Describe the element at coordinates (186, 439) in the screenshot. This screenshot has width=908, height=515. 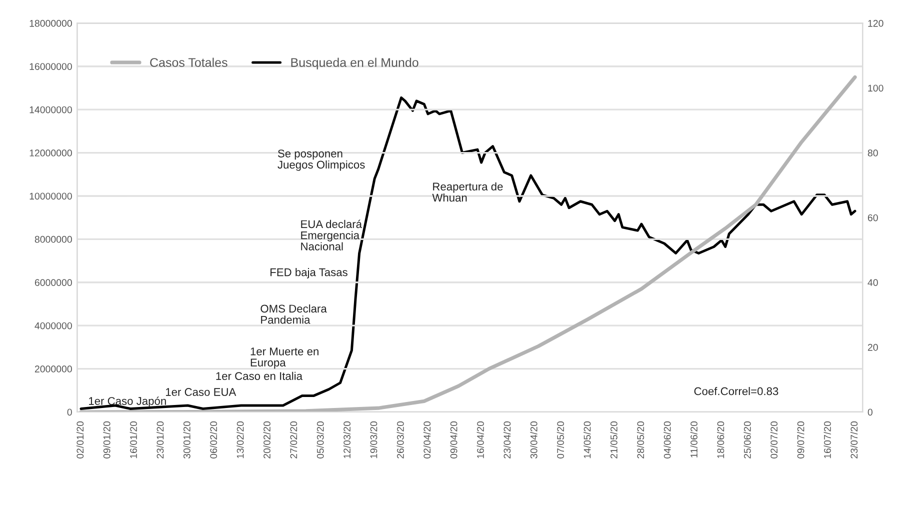
I see `x-tick-label: 30/01/20` at that location.